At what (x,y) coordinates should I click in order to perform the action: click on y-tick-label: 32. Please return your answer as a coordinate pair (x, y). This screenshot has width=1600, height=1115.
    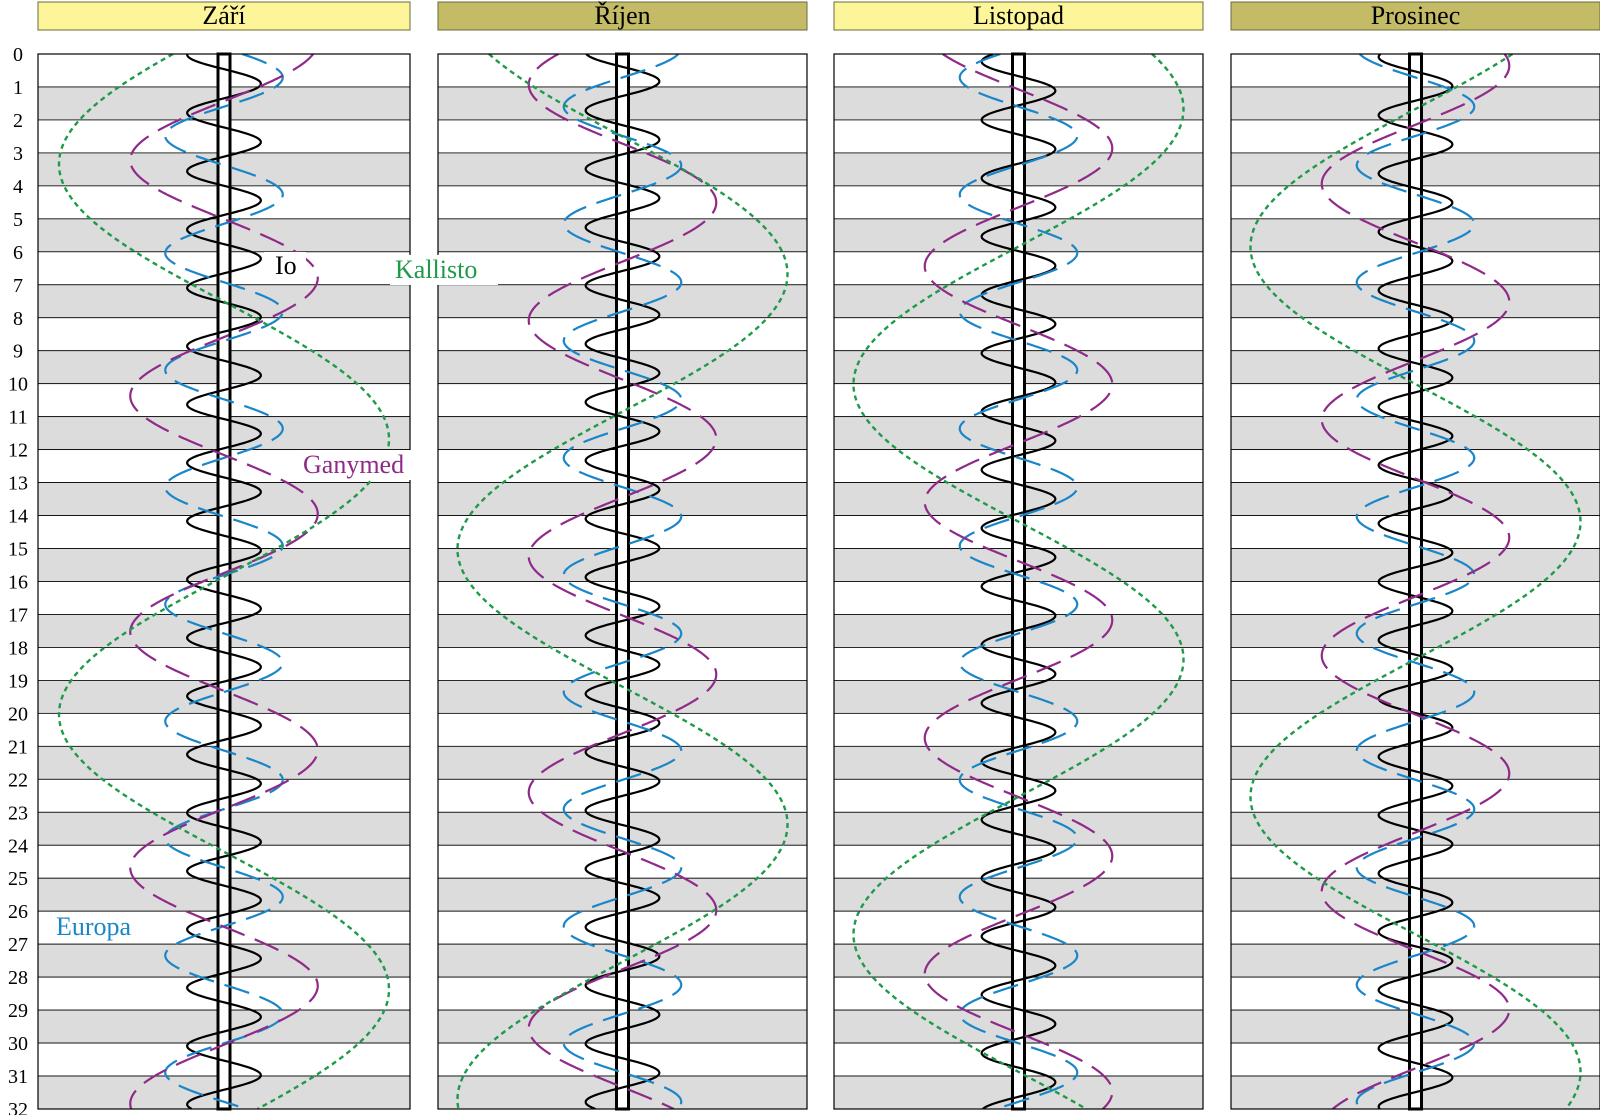
    Looking at the image, I should click on (18, 1107).